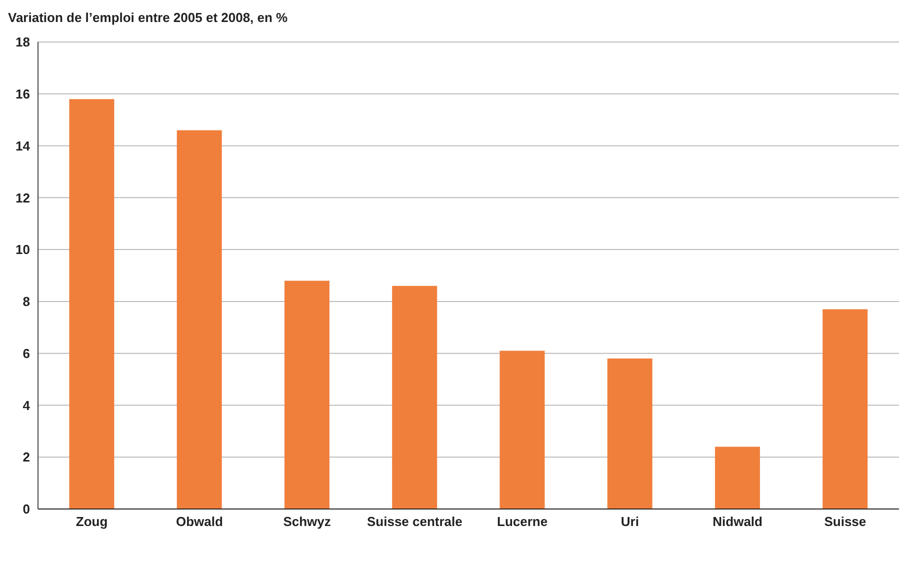 The width and height of the screenshot is (903, 561). Describe the element at coordinates (26, 457) in the screenshot. I see `y-tick-label: 2` at that location.